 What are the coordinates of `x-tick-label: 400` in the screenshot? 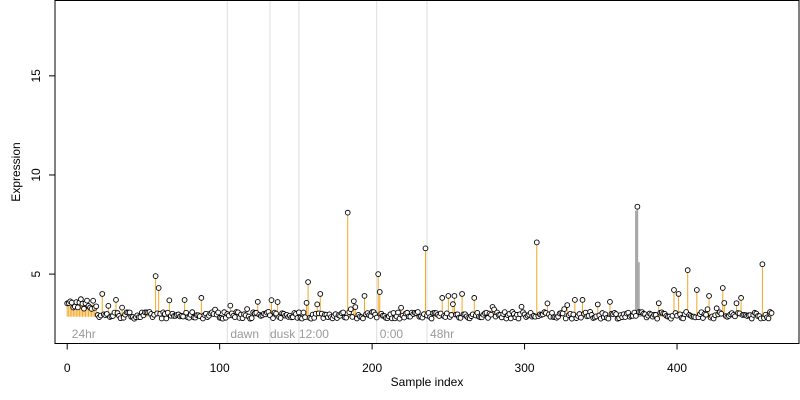 It's located at (677, 368).